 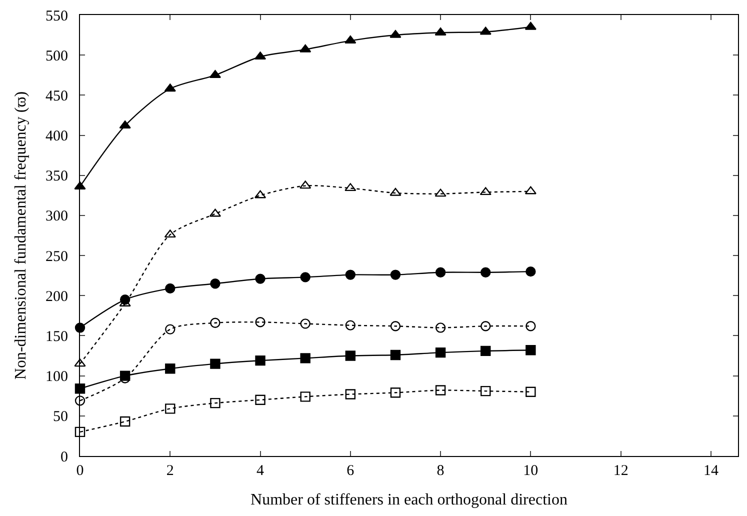 What do you see at coordinates (530, 471) in the screenshot?
I see `x-tick-label: 10` at bounding box center [530, 471].